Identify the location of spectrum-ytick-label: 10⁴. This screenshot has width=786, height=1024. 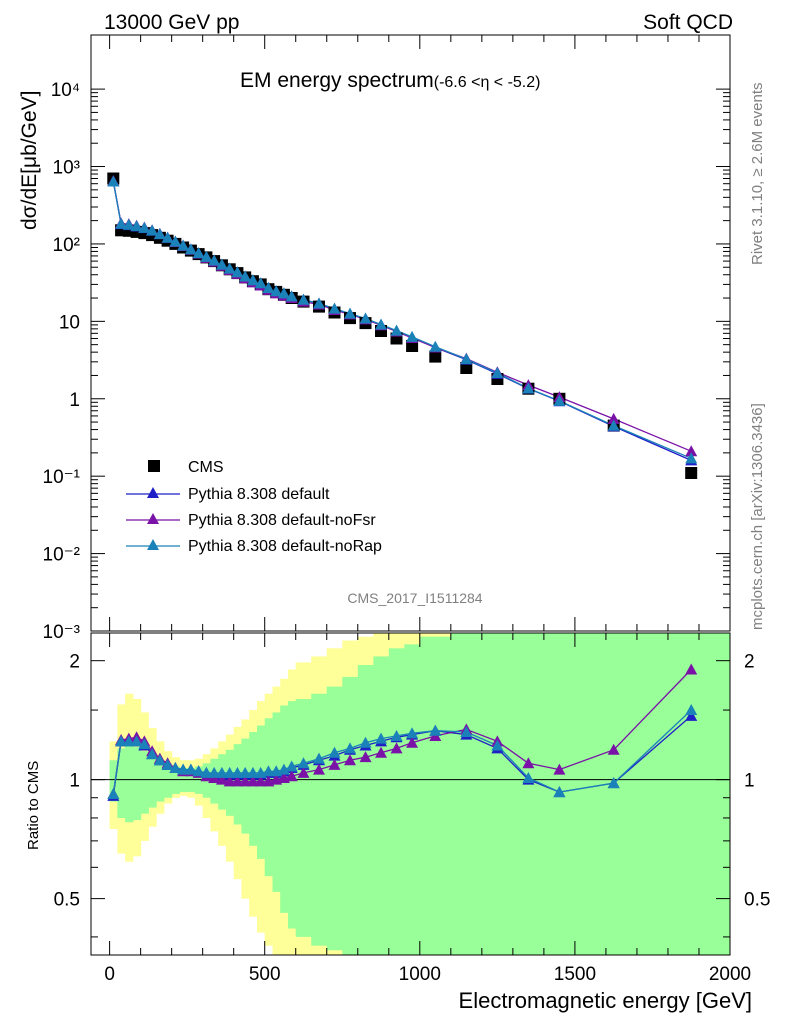
(65, 90).